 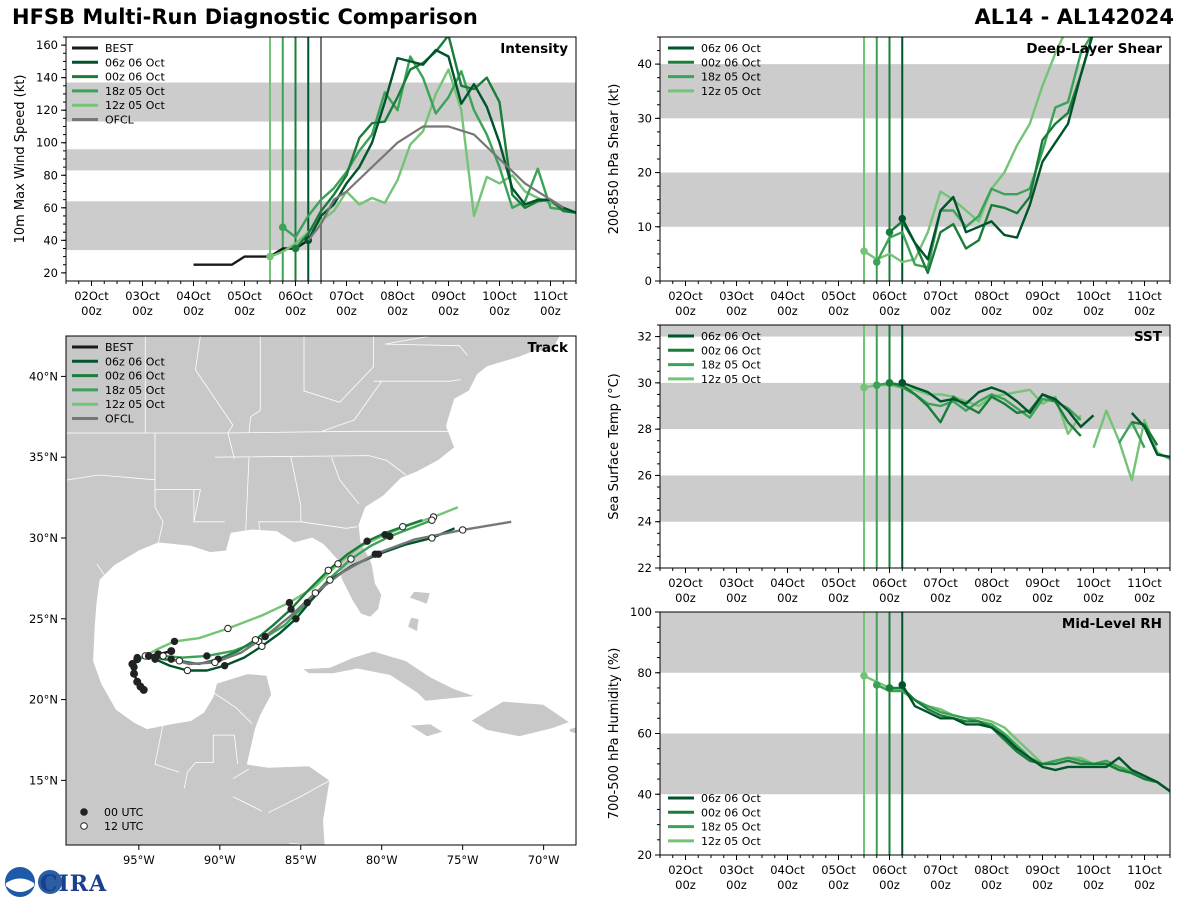 What do you see at coordinates (193, 296) in the screenshot?
I see `x-tick-label: 04Oct` at bounding box center [193, 296].